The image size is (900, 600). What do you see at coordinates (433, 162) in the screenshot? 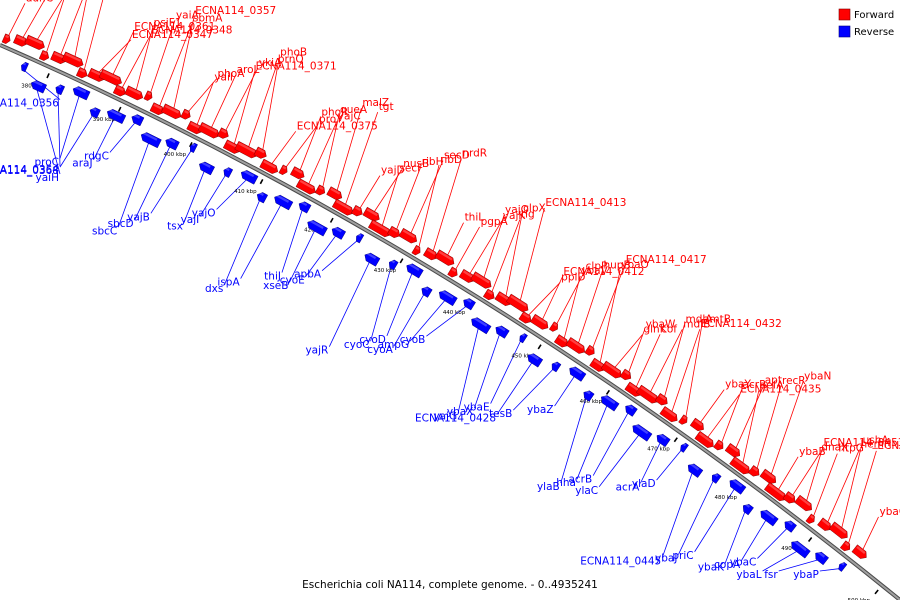
I see `forward-gene-label: ribH` at bounding box center [433, 162].